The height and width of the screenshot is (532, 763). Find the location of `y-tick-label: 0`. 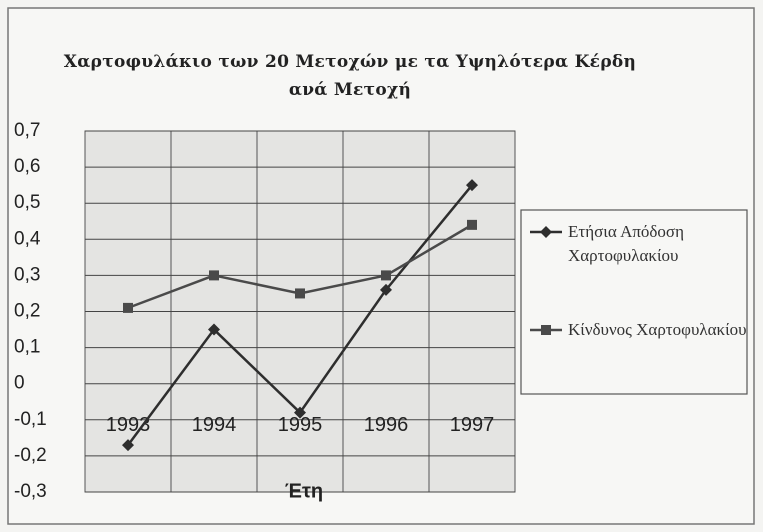

y-tick-label: 0 is located at coordinates (19, 383).